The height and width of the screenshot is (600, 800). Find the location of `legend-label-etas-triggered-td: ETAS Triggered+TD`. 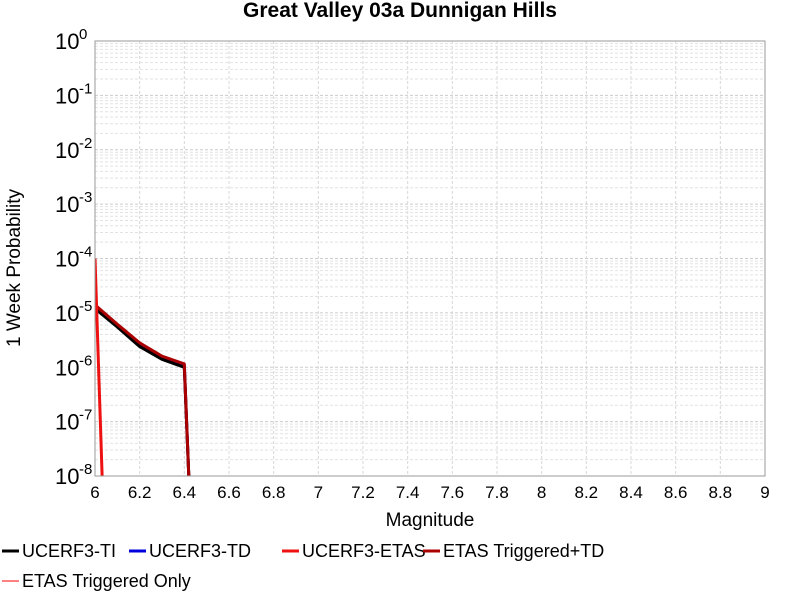

legend-label-etas-triggered-td: ETAS Triggered+TD is located at coordinates (523, 551).